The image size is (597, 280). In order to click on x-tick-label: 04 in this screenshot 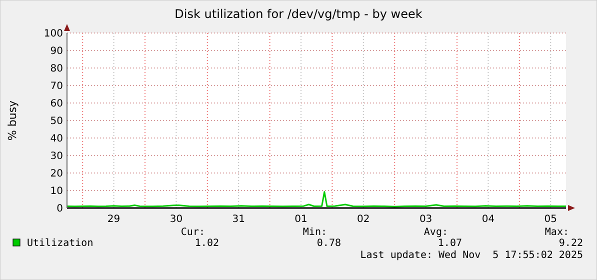, I will do `click(488, 219)`.